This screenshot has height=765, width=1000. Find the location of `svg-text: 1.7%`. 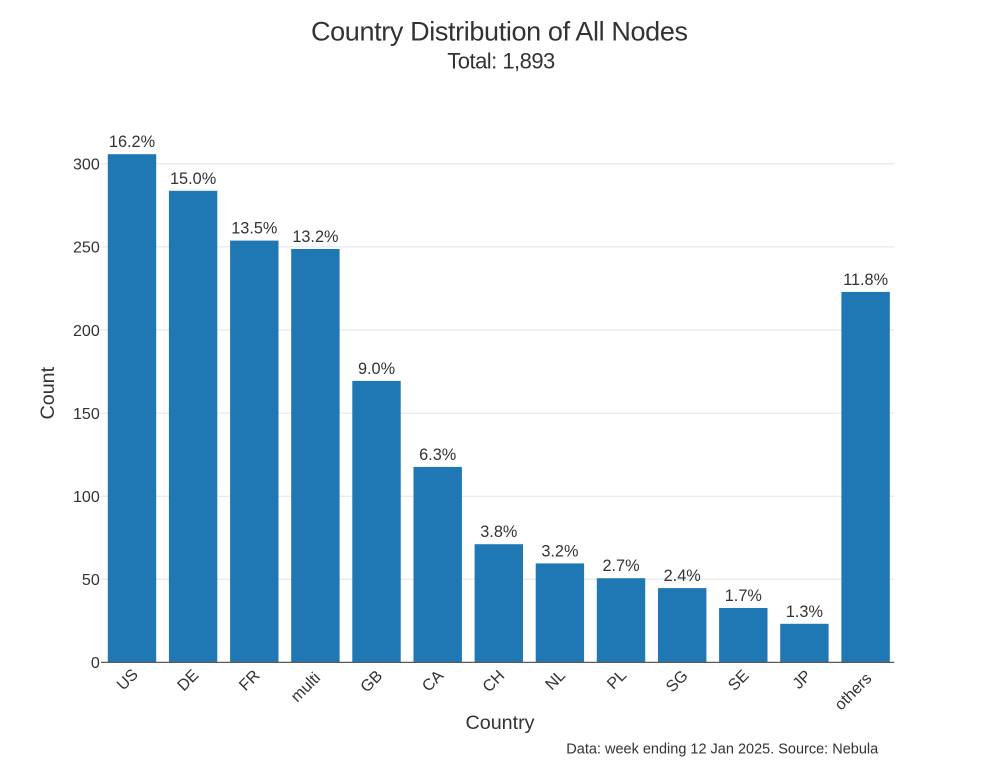

svg-text: 1.7% is located at coordinates (743, 596).